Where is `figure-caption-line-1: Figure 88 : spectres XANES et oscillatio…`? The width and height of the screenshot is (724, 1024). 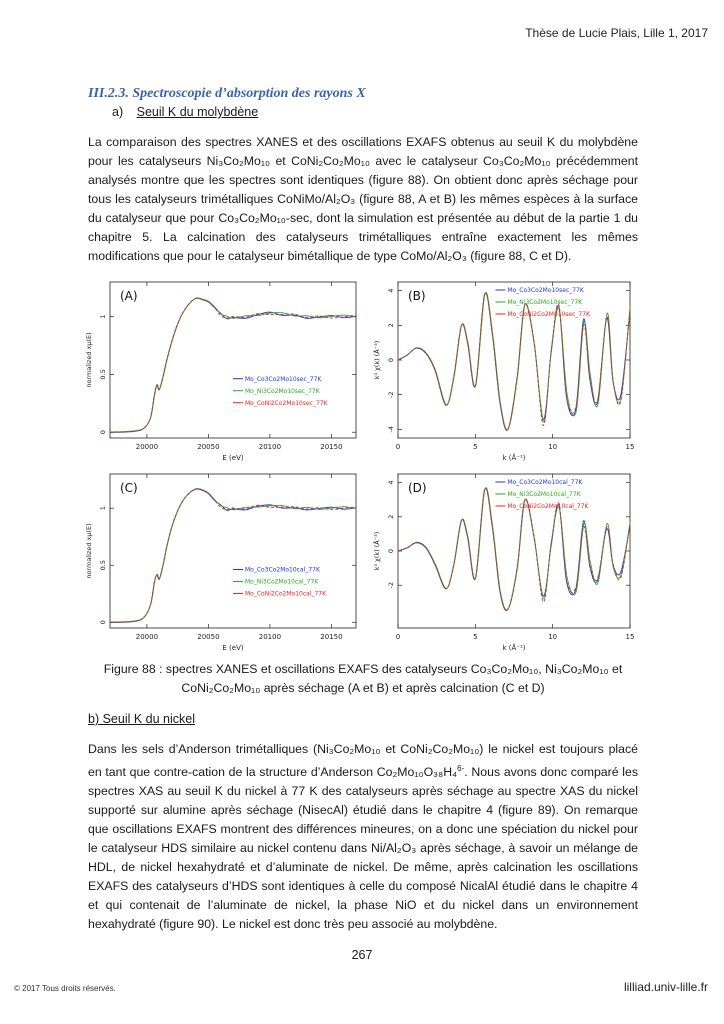
figure-caption-line-1: Figure 88 : spectres XANES et oscillatio… is located at coordinates (363, 669).